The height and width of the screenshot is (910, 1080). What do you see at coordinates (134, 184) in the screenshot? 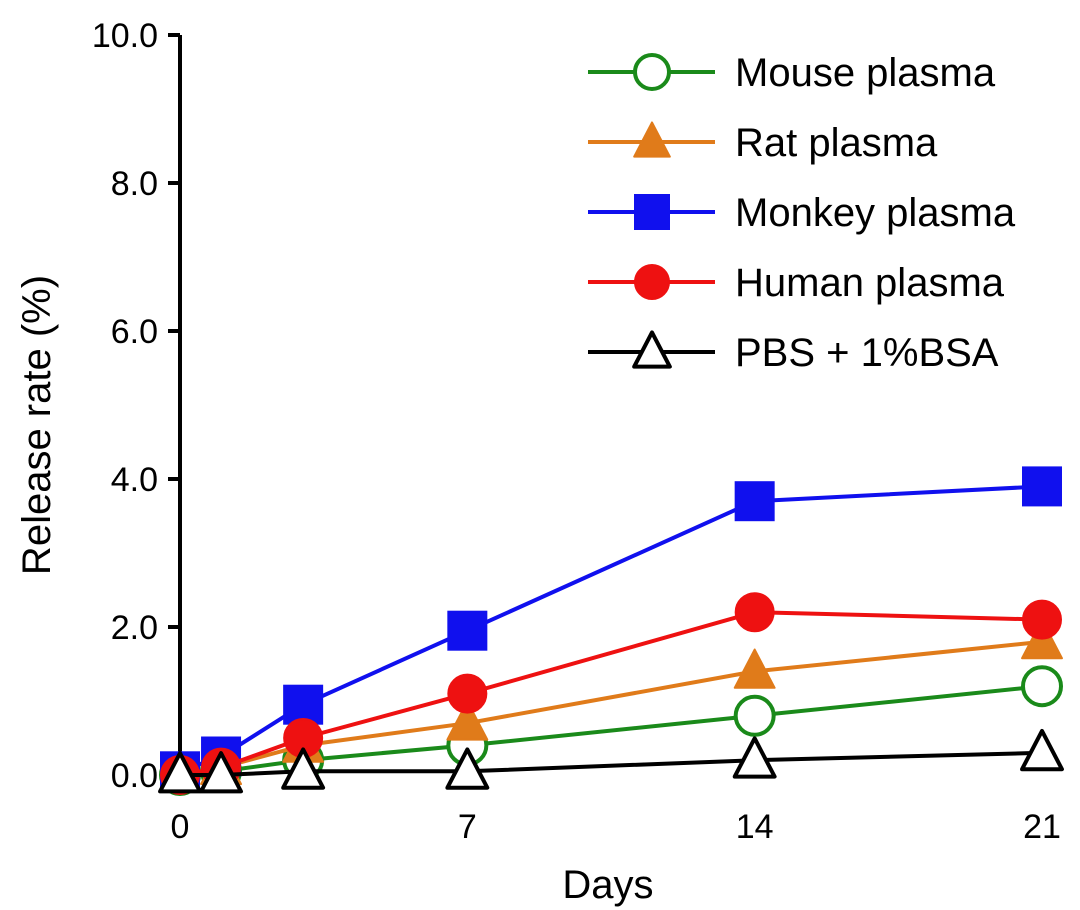
I see `y-tick-label: 8.0` at bounding box center [134, 184].